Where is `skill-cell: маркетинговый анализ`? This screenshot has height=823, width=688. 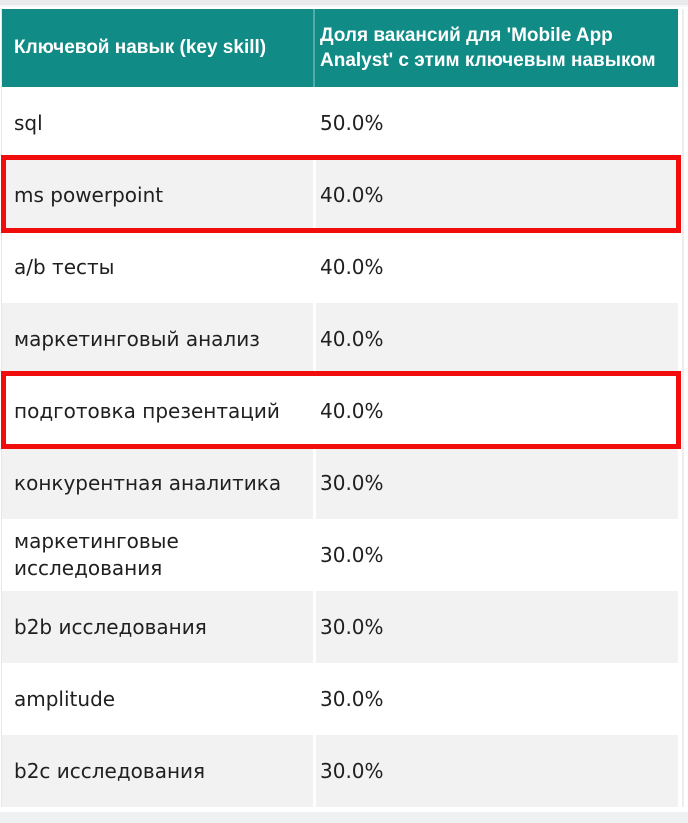
skill-cell: маркетинговый анализ is located at coordinates (157, 339).